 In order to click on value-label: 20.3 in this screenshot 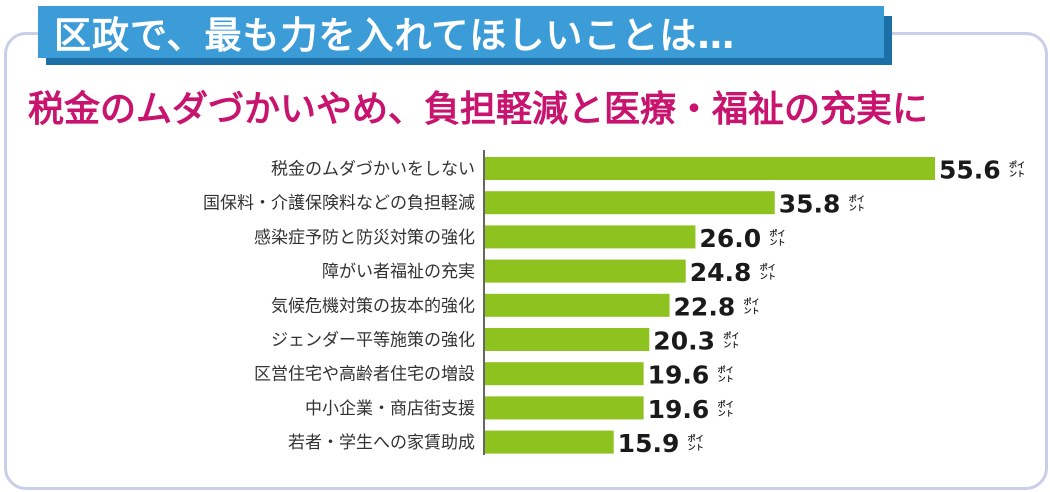, I will do `click(684, 341)`.